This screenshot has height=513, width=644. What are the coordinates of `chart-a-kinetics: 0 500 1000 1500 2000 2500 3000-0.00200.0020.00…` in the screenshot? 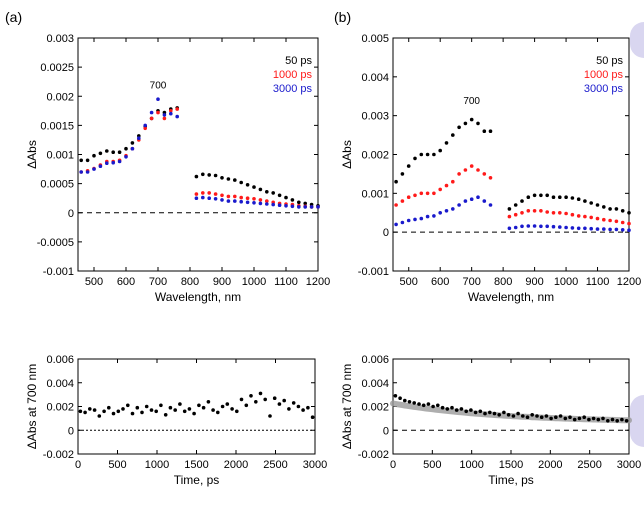 It's located at (176, 420).